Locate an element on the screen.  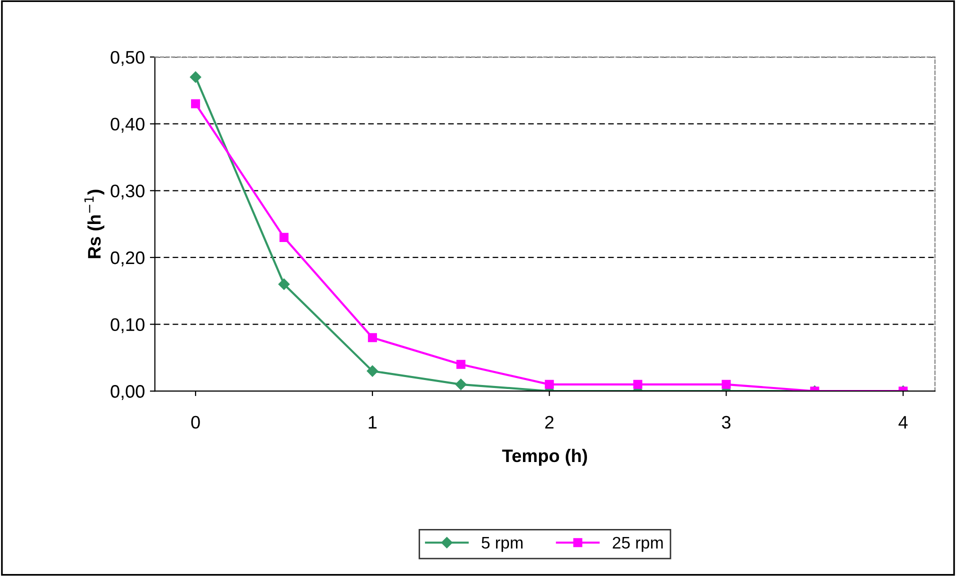
x-tick-label: 0 is located at coordinates (195, 422).